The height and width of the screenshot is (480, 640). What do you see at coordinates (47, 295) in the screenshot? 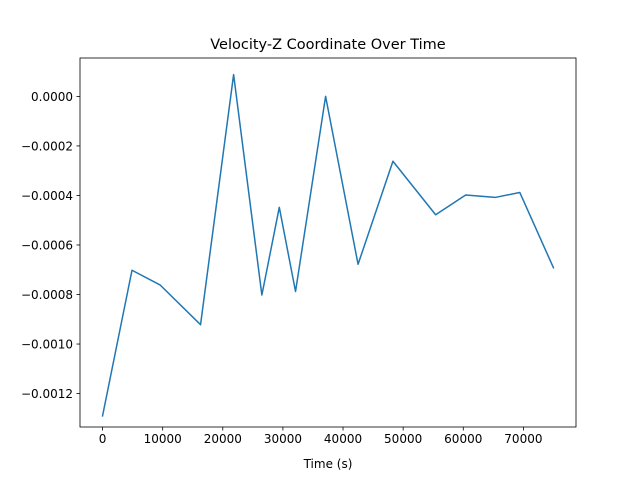
I see `y-tick-label: −0.0008` at bounding box center [47, 295].